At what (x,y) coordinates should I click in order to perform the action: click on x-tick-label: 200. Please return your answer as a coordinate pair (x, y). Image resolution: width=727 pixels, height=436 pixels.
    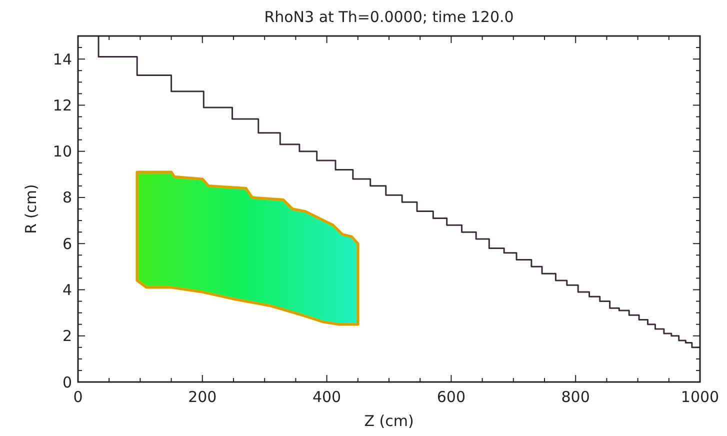
    Looking at the image, I should click on (202, 397).